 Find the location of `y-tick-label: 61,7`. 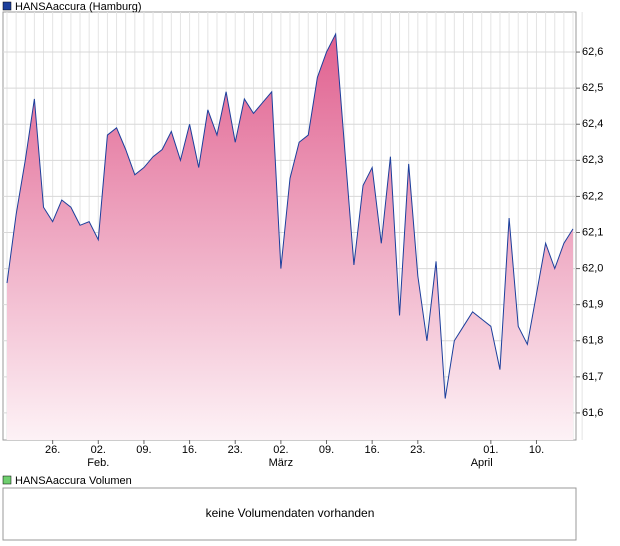

y-tick-label: 61,7 is located at coordinates (592, 377).